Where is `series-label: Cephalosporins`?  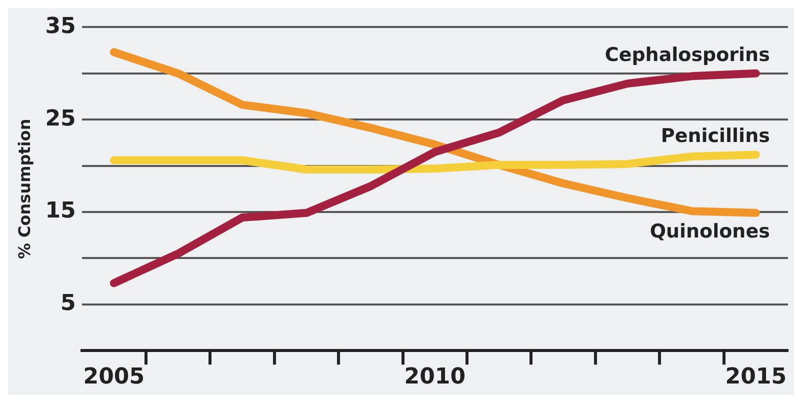
series-label: Cephalosporins is located at coordinates (687, 55).